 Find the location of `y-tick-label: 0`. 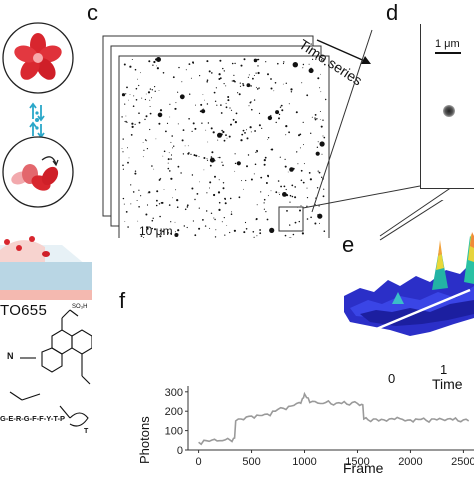

y-tick-label: 0 is located at coordinates (180, 451).